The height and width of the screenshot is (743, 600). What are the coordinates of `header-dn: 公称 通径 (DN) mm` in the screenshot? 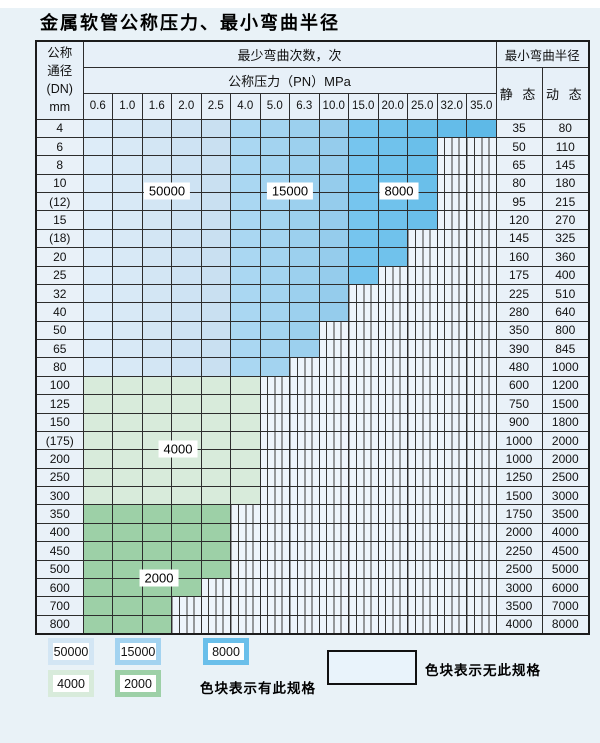 It's located at (59, 80).